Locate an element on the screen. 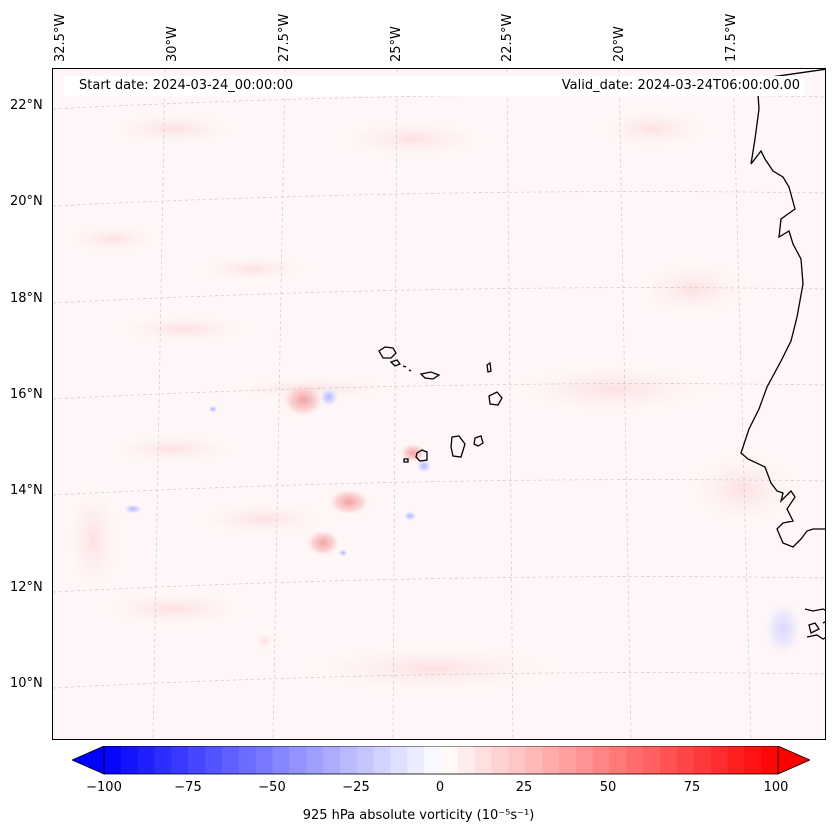  colorbar-tick: −75 is located at coordinates (188, 787).